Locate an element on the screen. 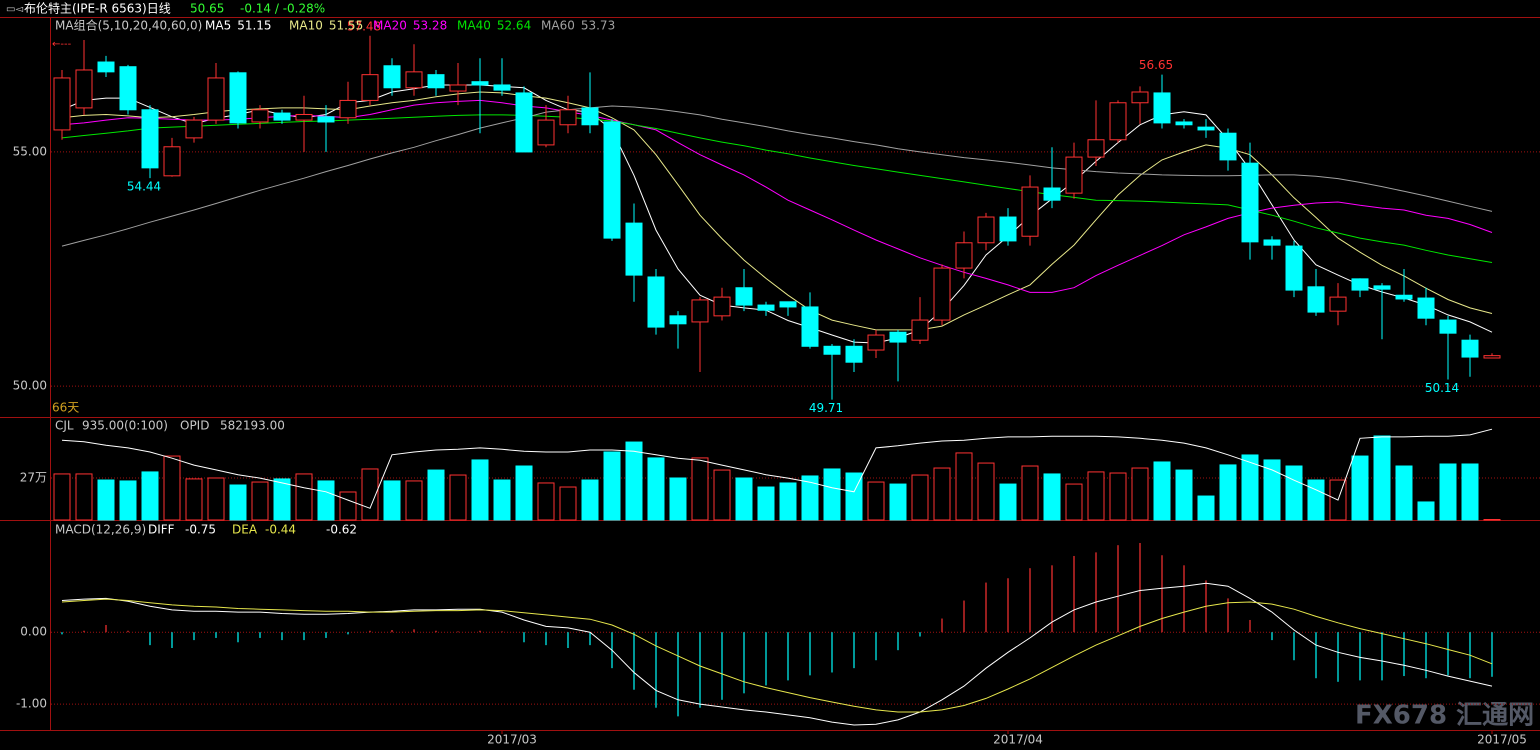  x-tick-label: 2017/03 is located at coordinates (512, 740).